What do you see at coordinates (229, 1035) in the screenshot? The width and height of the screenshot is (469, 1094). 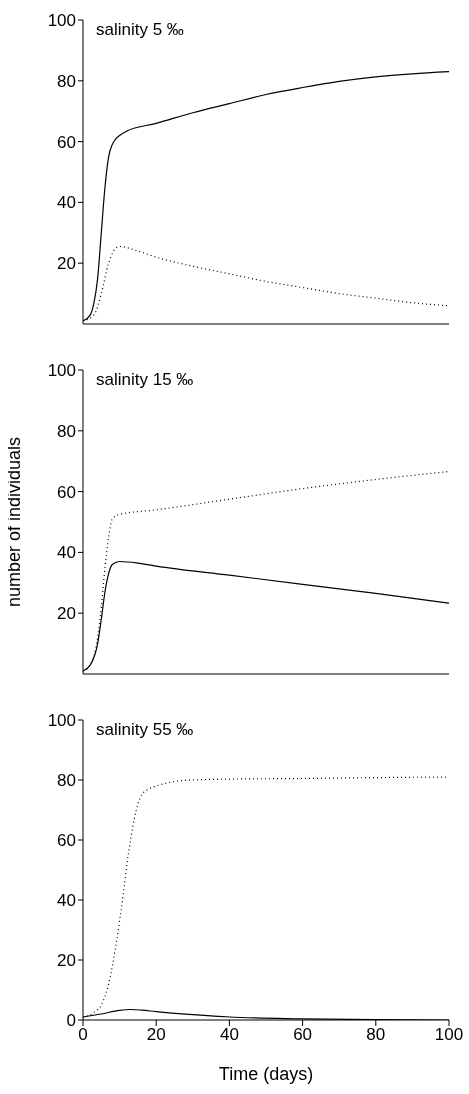 I see `x-tick-label: 40` at bounding box center [229, 1035].